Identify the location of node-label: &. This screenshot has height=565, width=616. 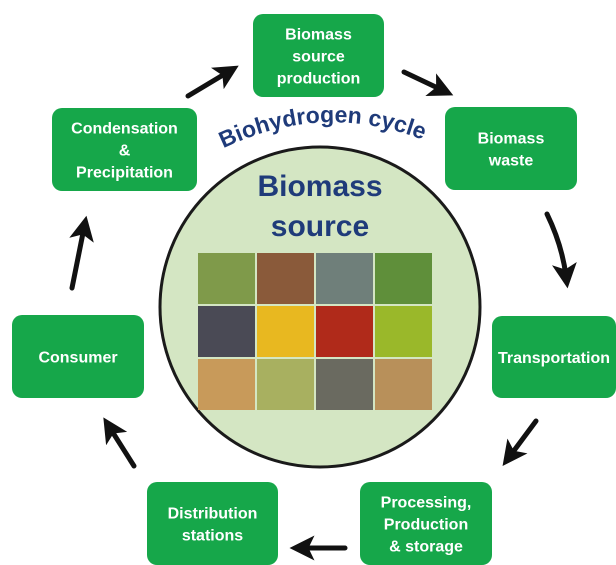
(125, 151).